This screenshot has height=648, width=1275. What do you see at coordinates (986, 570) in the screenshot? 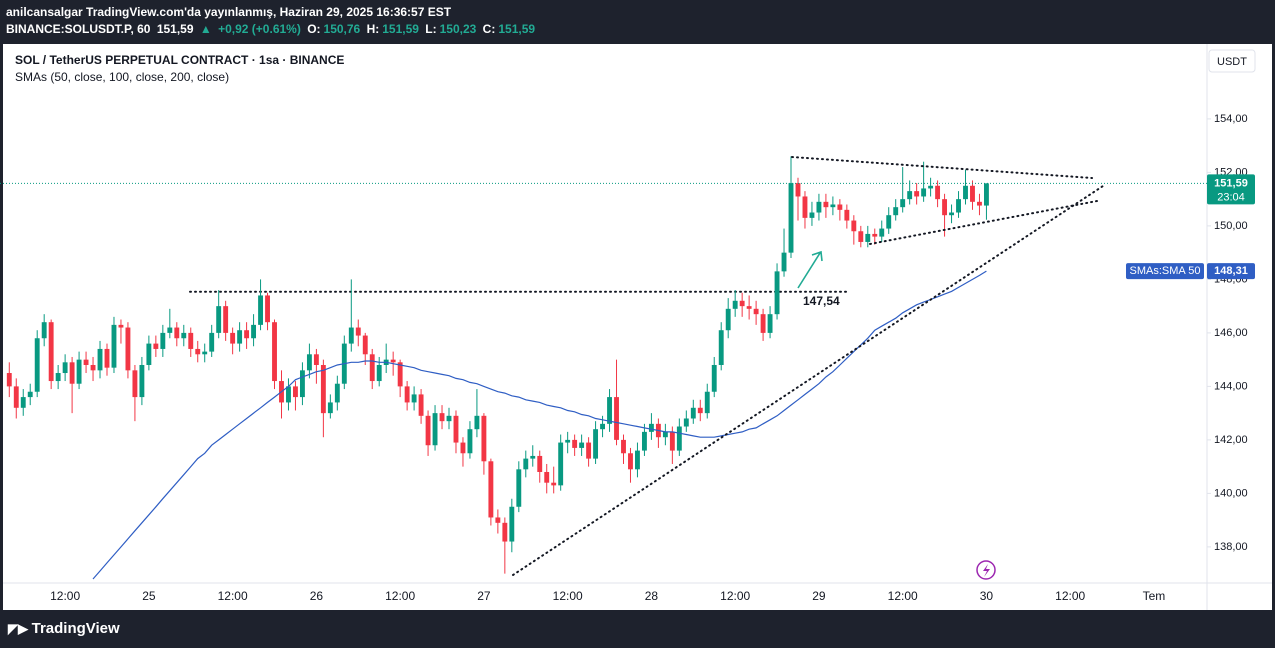
I see `alert-bolt` at bounding box center [986, 570].